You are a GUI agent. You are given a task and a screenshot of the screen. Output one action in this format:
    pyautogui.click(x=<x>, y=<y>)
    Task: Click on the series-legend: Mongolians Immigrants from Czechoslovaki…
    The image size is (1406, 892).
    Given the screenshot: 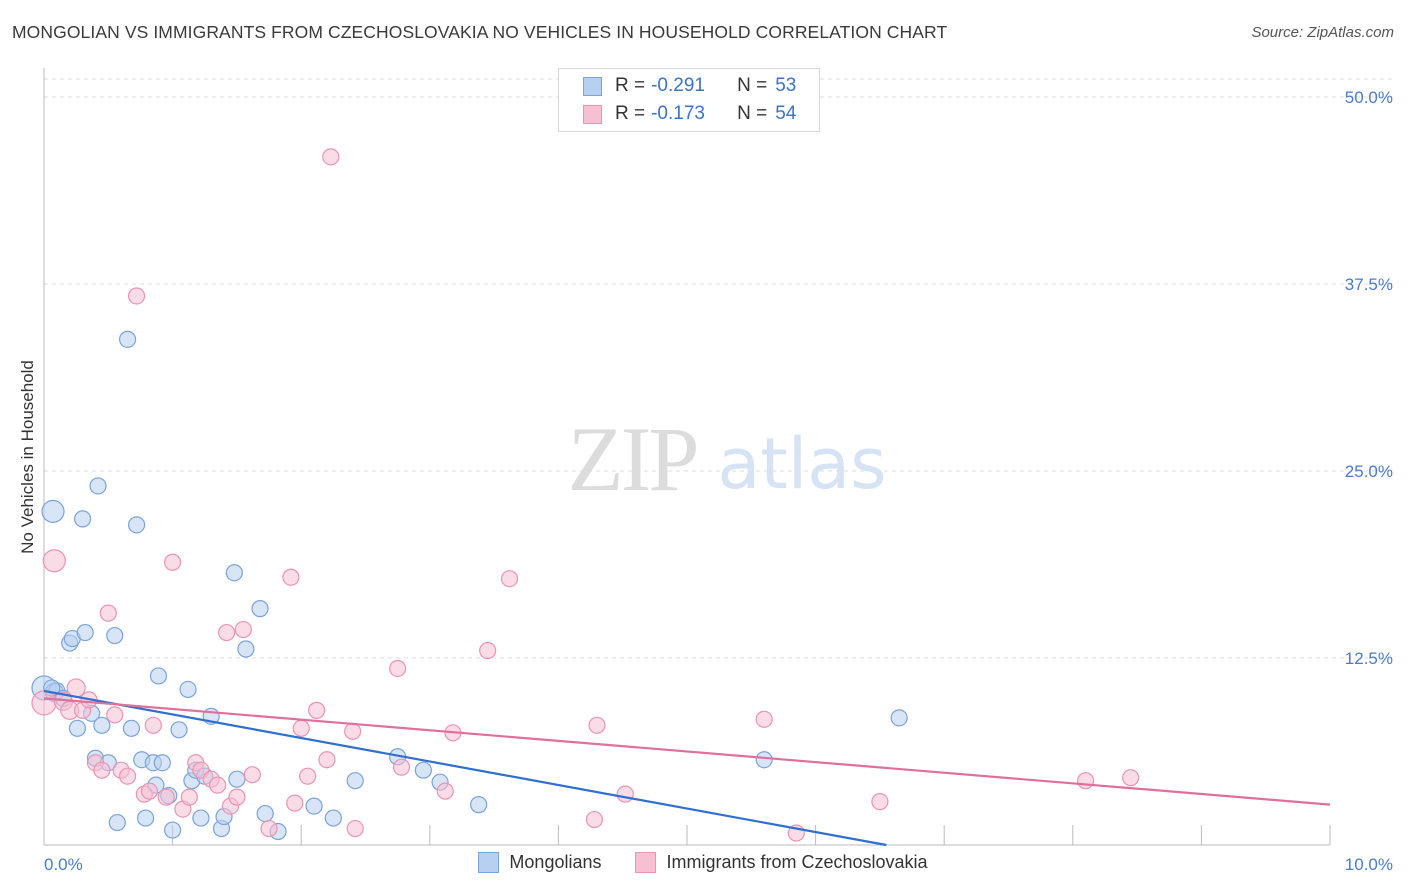 What is the action you would take?
    pyautogui.click(x=703, y=862)
    